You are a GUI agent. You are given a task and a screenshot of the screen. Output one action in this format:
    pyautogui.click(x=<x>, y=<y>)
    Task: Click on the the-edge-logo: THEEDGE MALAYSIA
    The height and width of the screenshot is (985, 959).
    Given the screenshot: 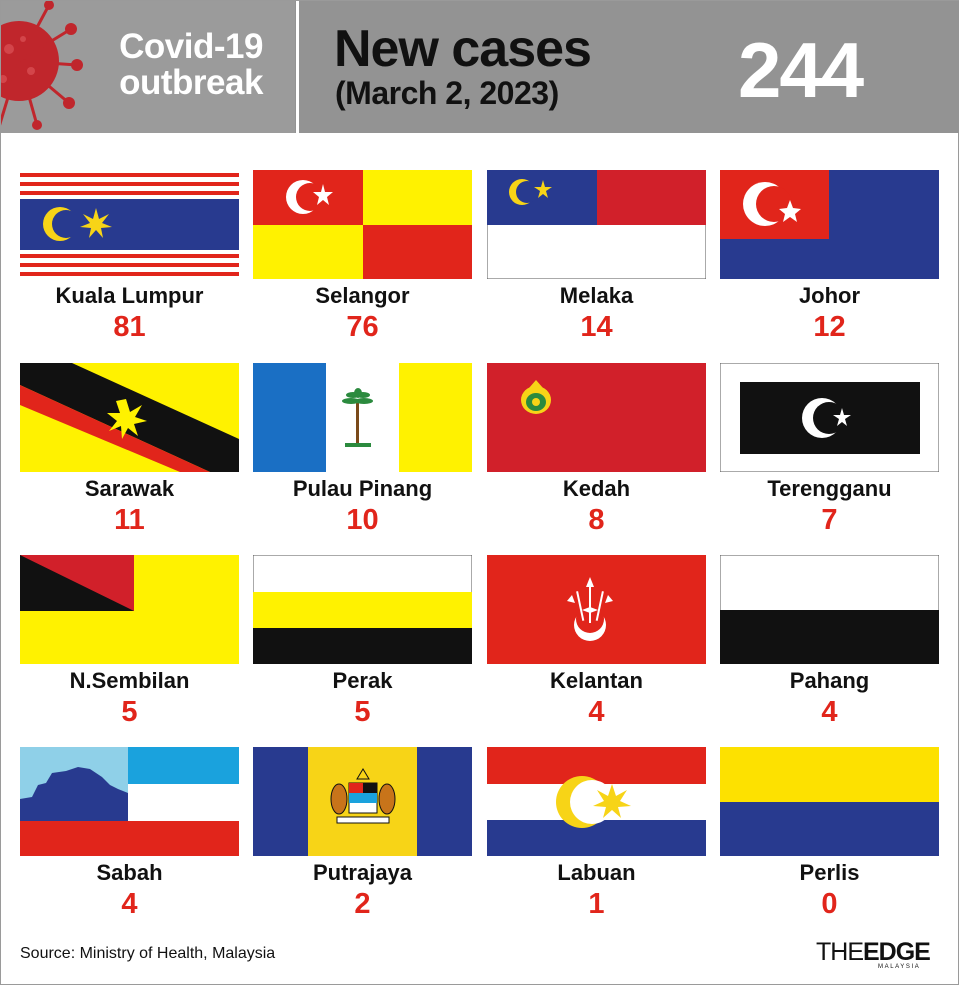 What is the action you would take?
    pyautogui.click(x=876, y=955)
    